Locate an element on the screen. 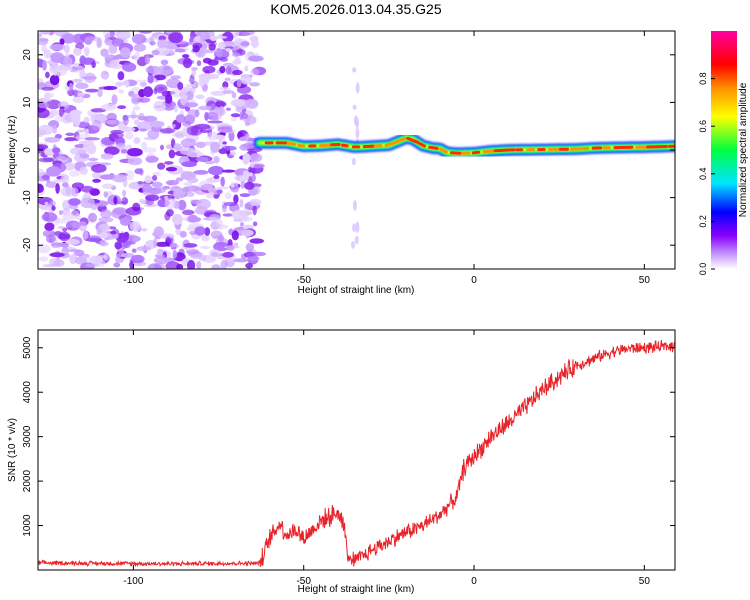 This screenshot has height=600, width=750. snr-y-tick-label: 3000 is located at coordinates (27, 436).